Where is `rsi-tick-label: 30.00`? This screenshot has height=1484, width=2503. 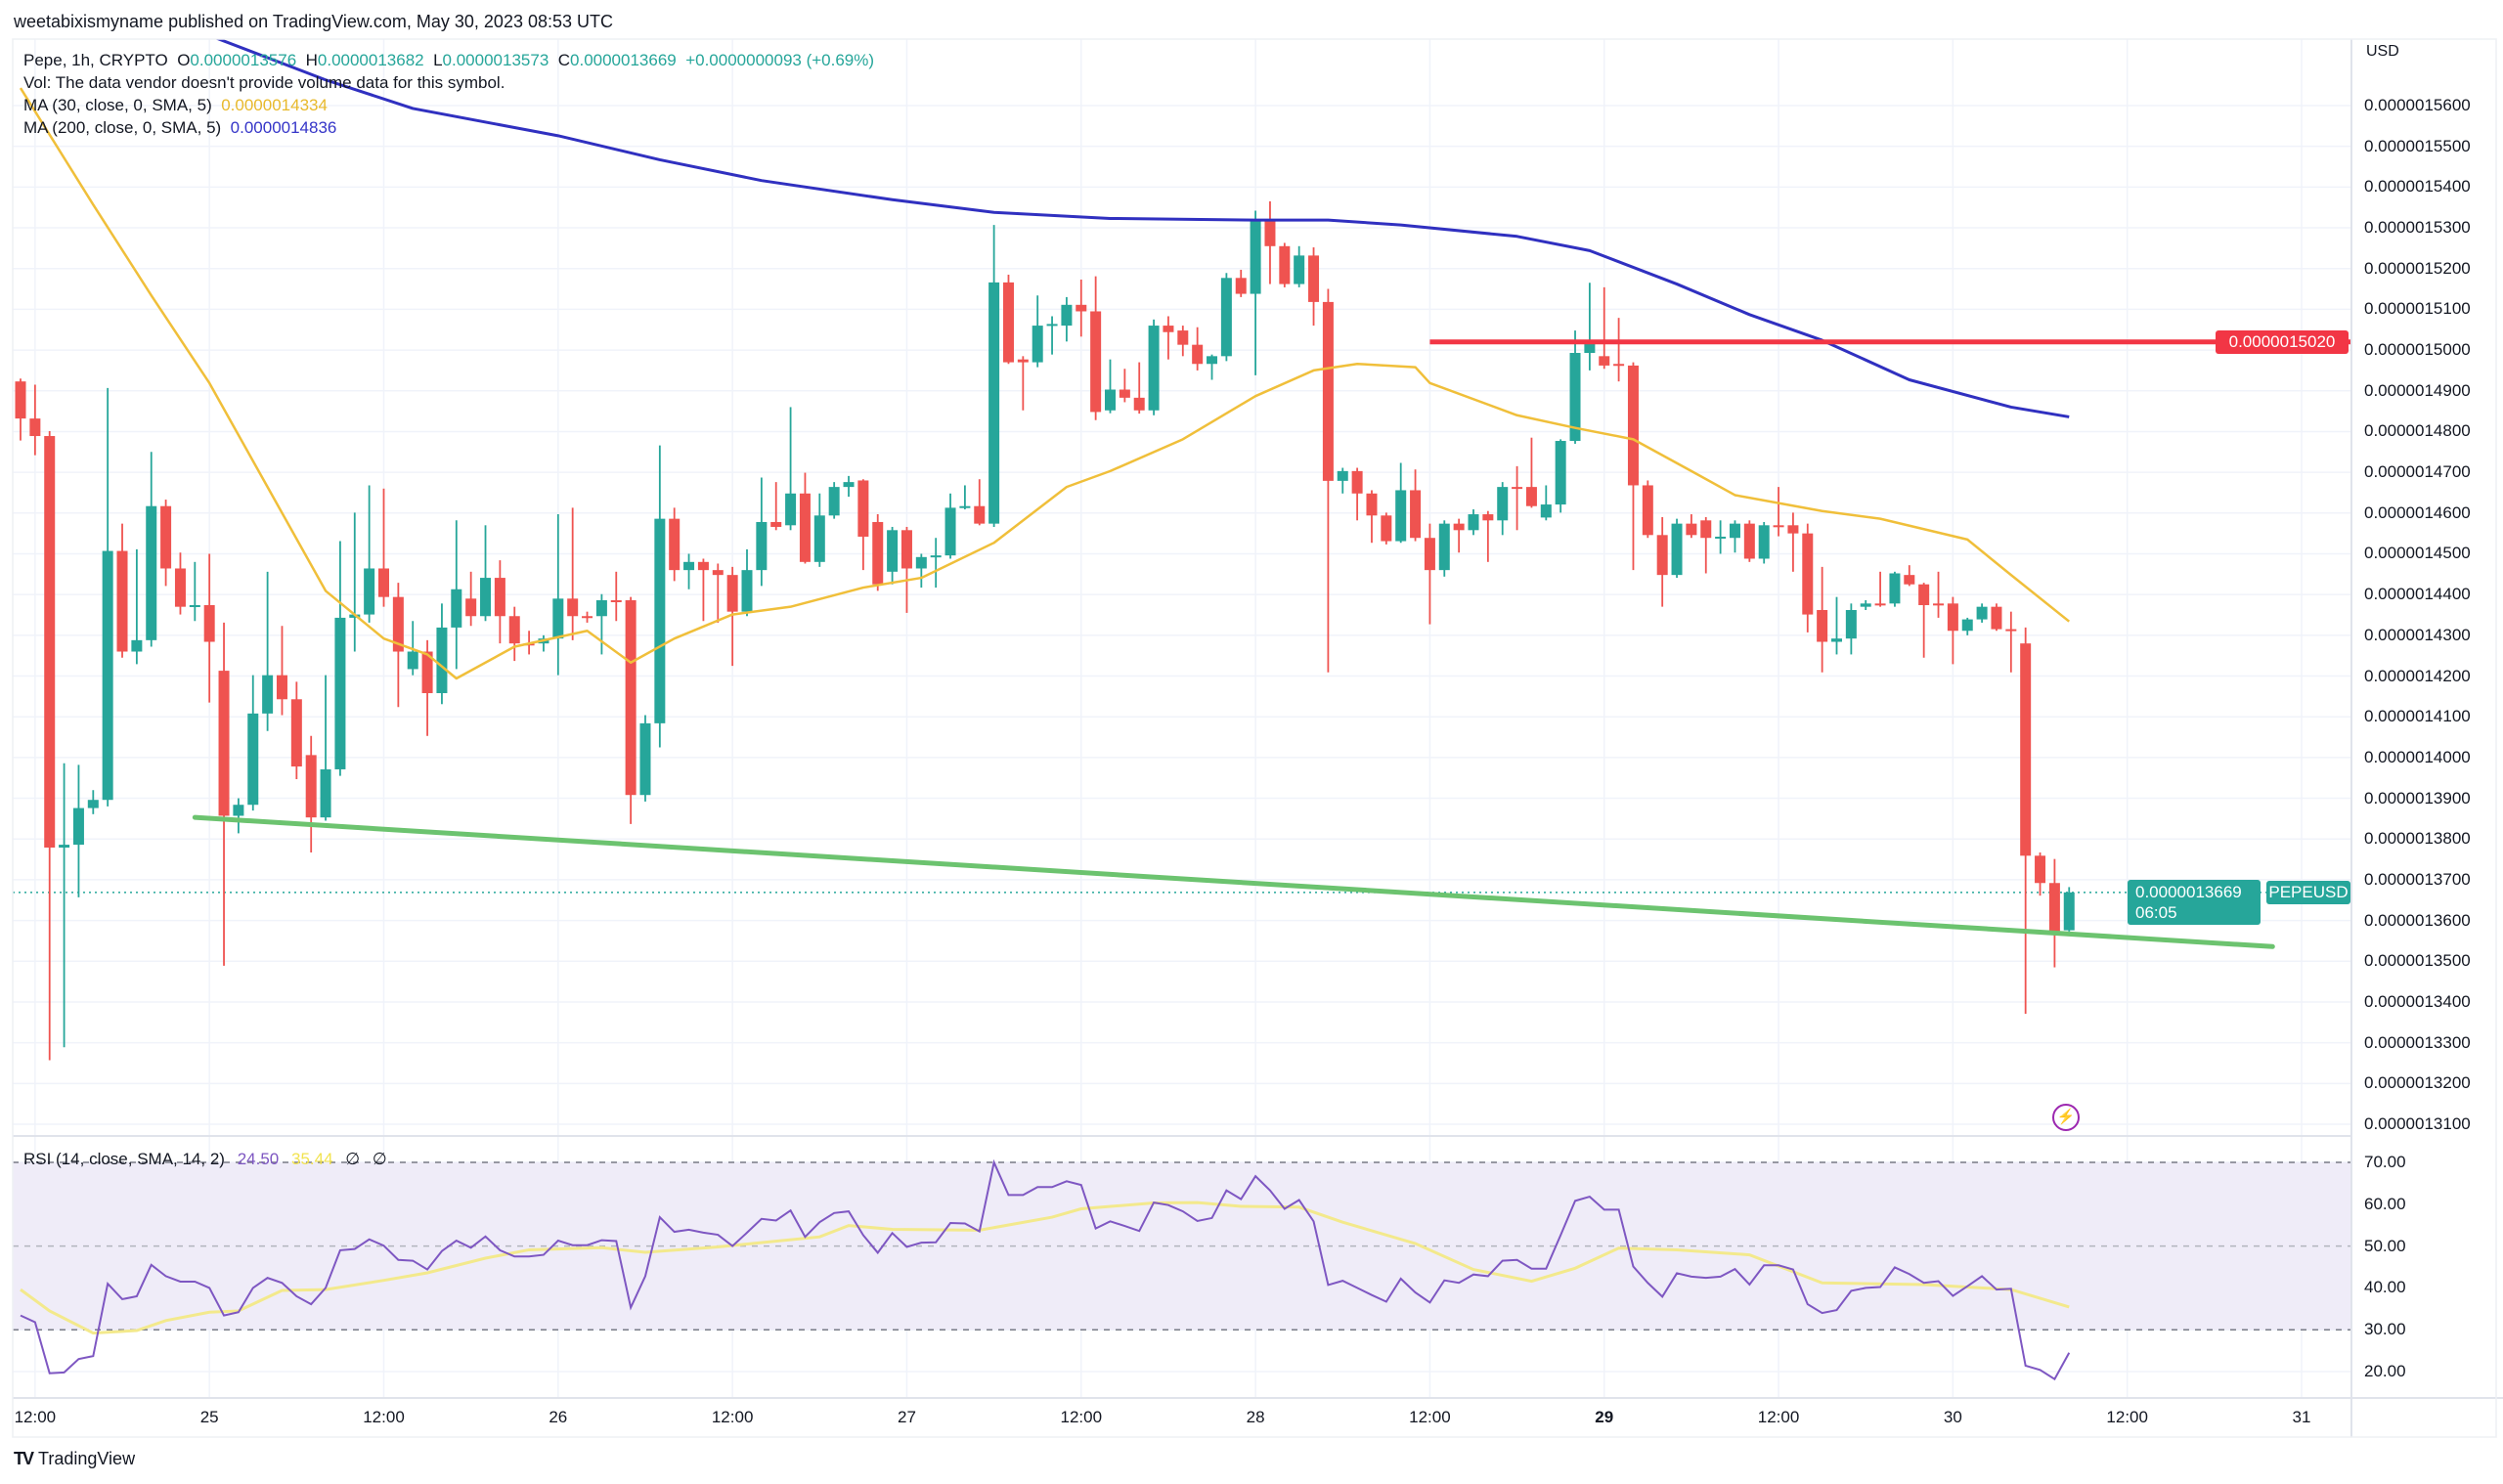
rsi-tick-label: 30.00 is located at coordinates (2385, 1329).